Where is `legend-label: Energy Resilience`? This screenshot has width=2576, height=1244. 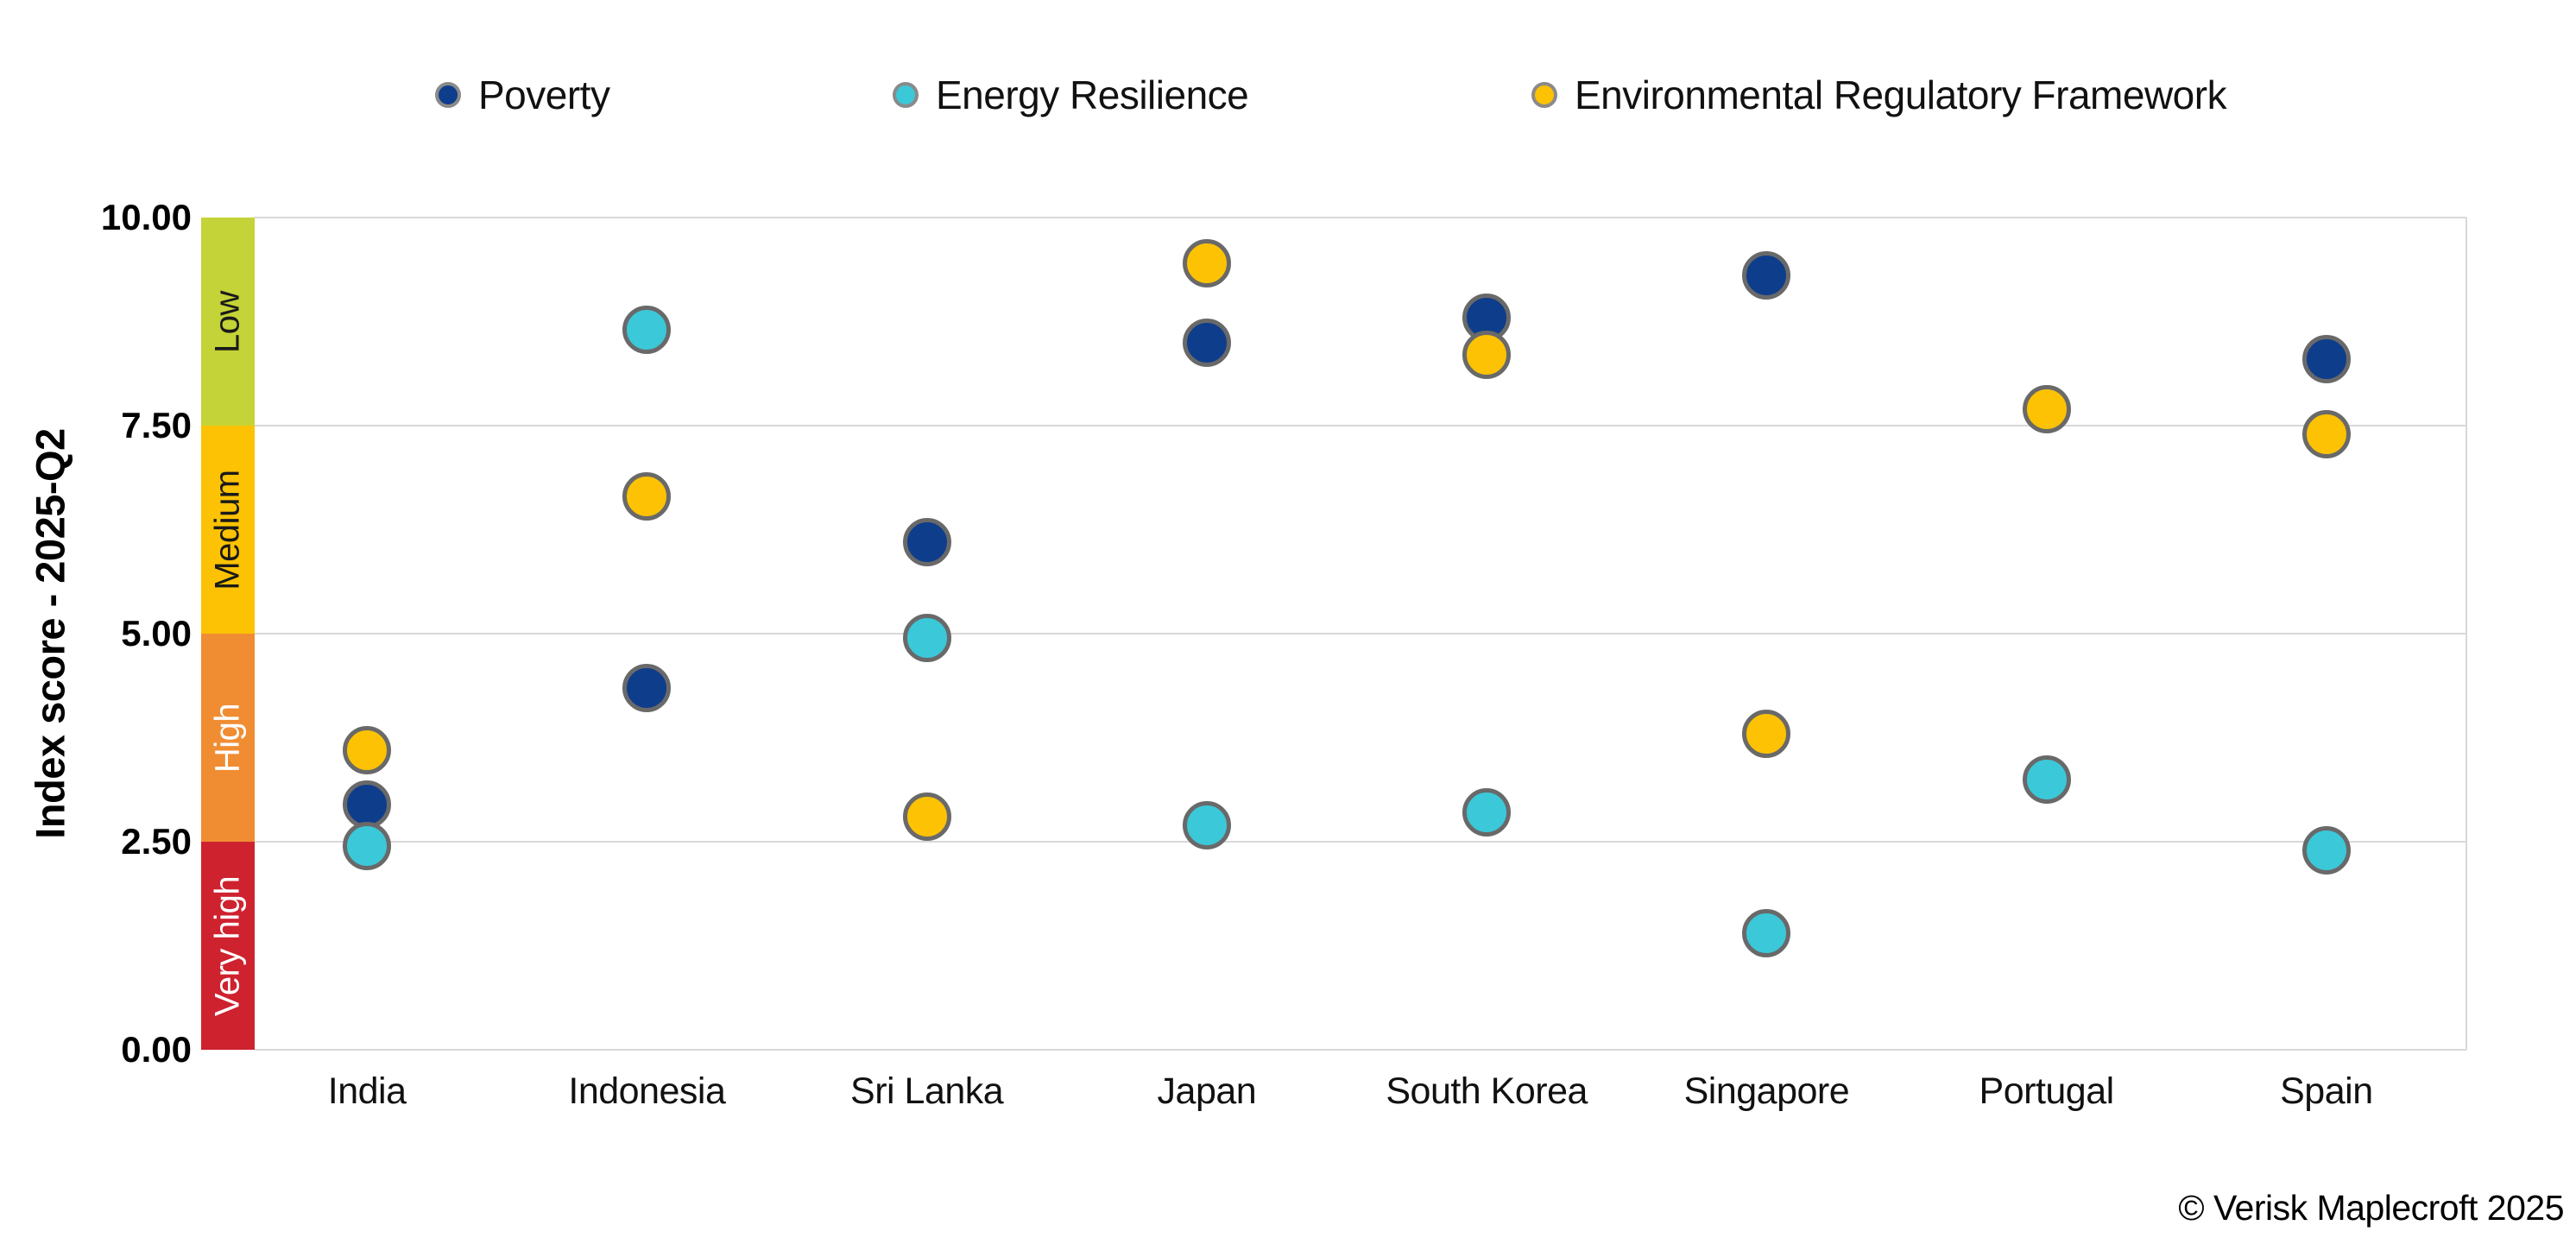
legend-label: Energy Resilience is located at coordinates (1092, 95).